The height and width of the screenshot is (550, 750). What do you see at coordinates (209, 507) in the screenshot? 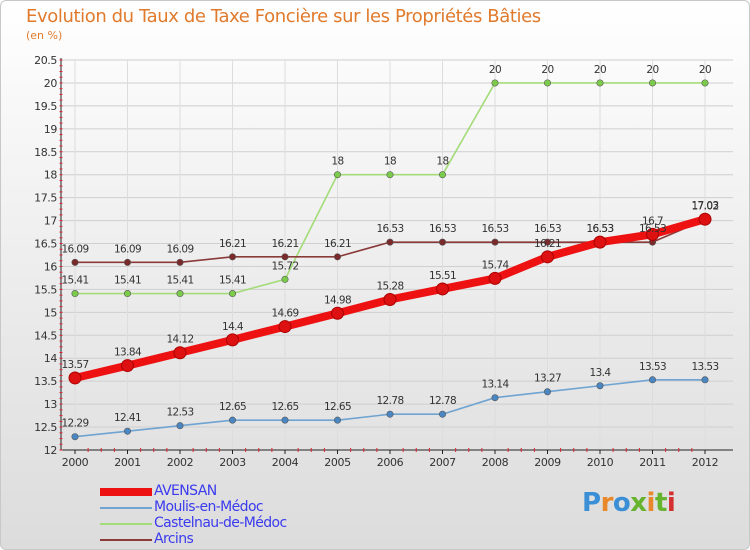
I see `legend-label-moulis: Moulis-en-Médoc` at bounding box center [209, 507].